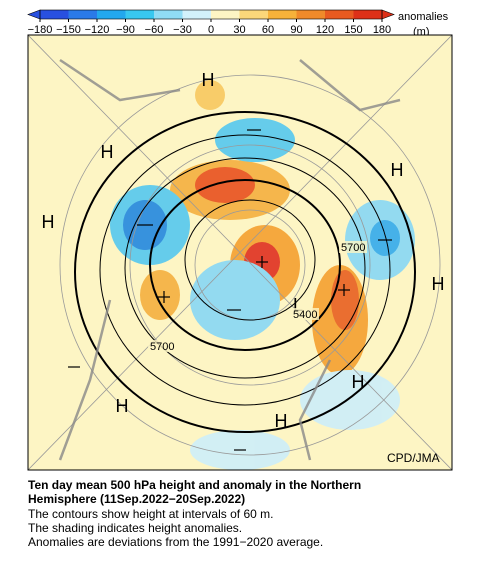 This screenshot has height=570, width=480. I want to click on colorbar-tick-label: −120, so click(97, 30).